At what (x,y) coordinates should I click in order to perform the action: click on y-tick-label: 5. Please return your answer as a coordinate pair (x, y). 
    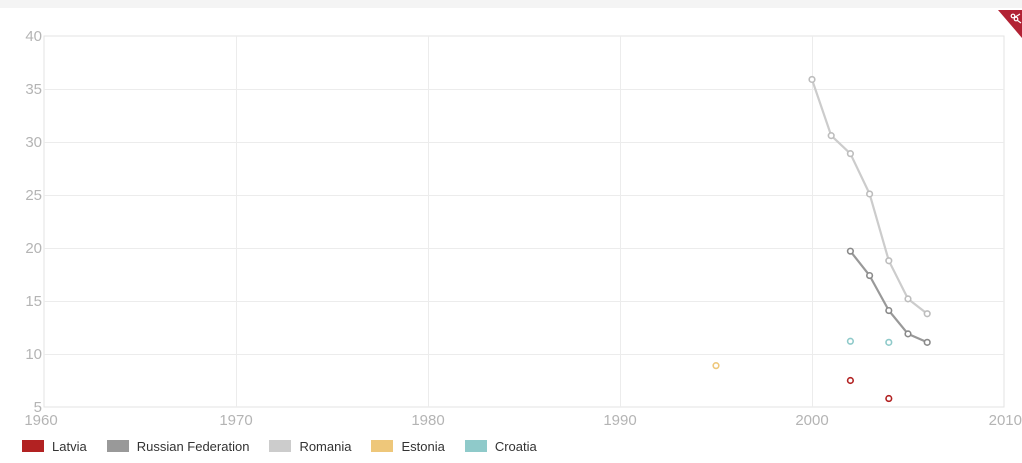
    Looking at the image, I should click on (38, 407).